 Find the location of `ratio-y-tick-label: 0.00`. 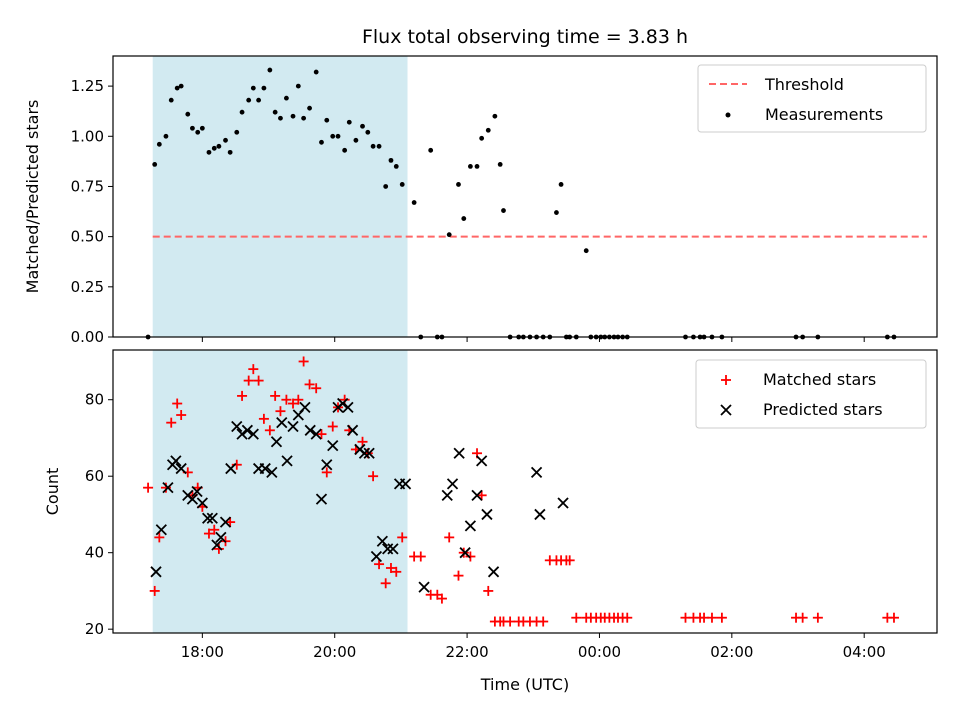

ratio-y-tick-label: 0.00 is located at coordinates (87, 337).